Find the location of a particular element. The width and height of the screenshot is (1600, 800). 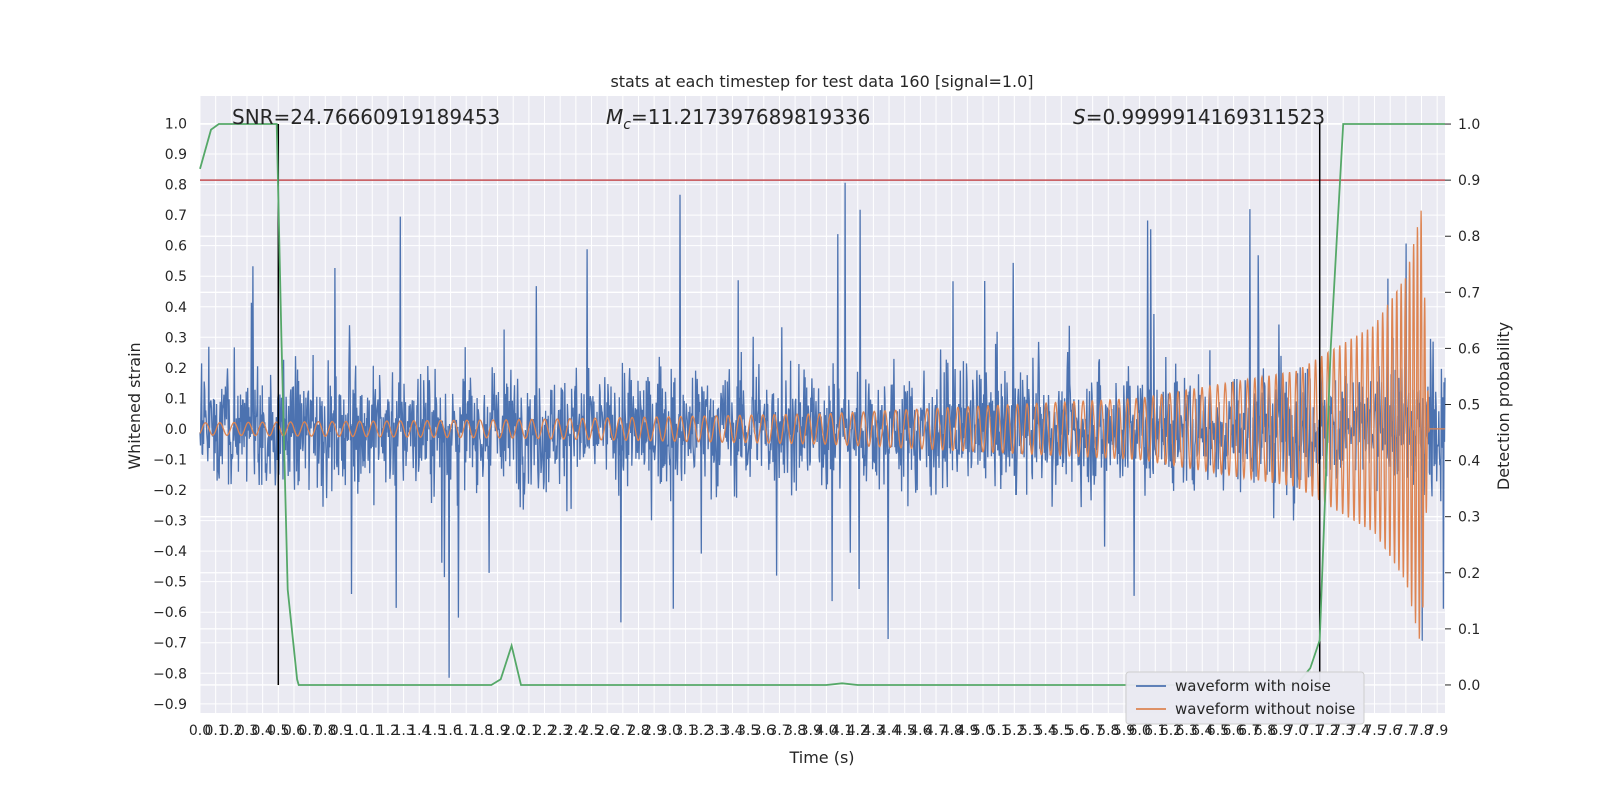

x-tick-label: 2.2 is located at coordinates (544, 731).